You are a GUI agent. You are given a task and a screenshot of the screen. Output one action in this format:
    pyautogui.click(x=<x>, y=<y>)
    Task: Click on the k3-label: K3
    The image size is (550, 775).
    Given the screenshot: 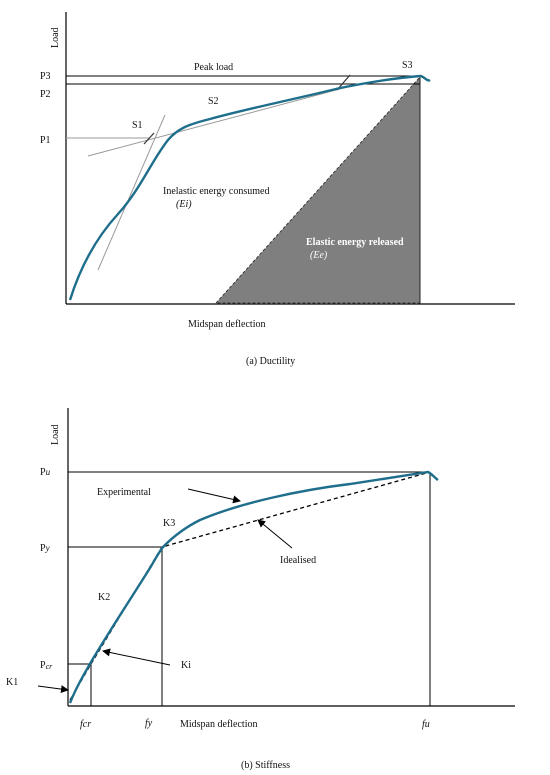 What is the action you would take?
    pyautogui.click(x=169, y=523)
    